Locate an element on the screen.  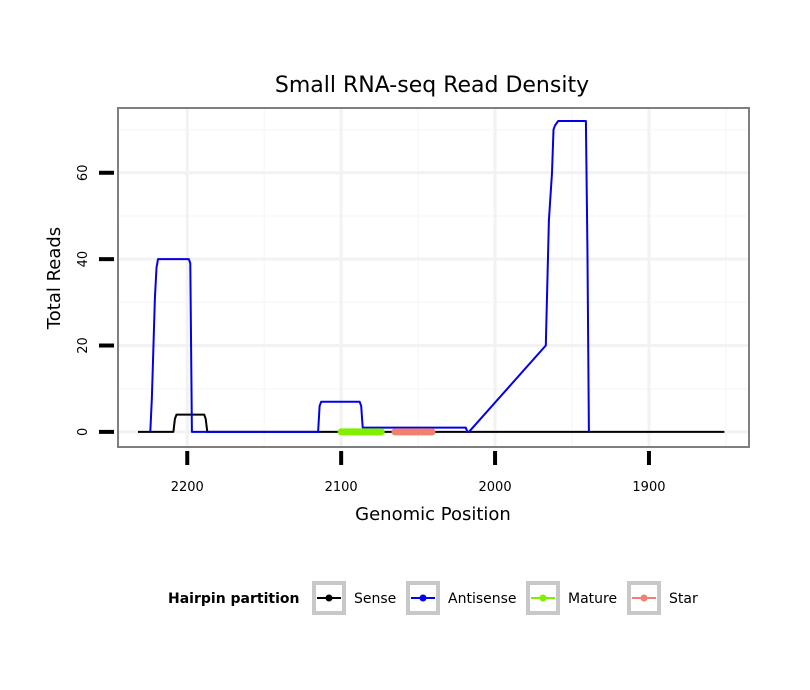
x-tick-label: 2100 is located at coordinates (341, 487).